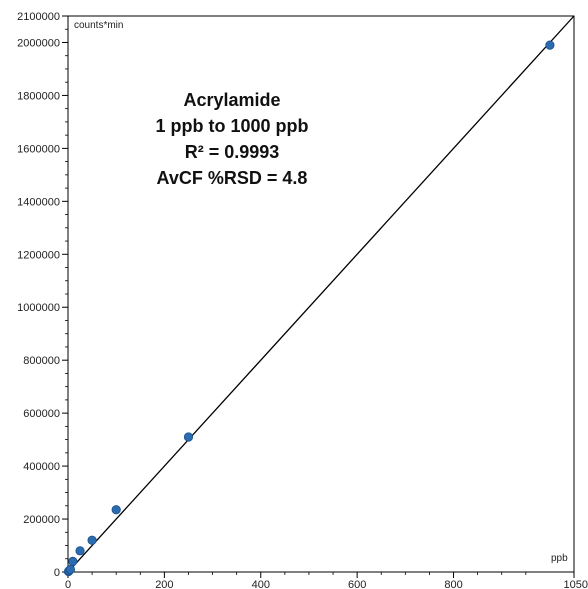 This screenshot has height=589, width=588. Describe the element at coordinates (38, 202) in the screenshot. I see `y-tick-label: 1400000` at that location.